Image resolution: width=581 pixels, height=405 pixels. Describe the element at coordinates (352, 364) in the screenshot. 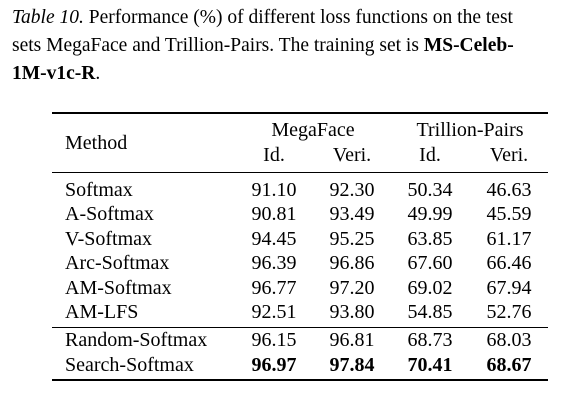

I see `cell-value: 97.84` at that location.